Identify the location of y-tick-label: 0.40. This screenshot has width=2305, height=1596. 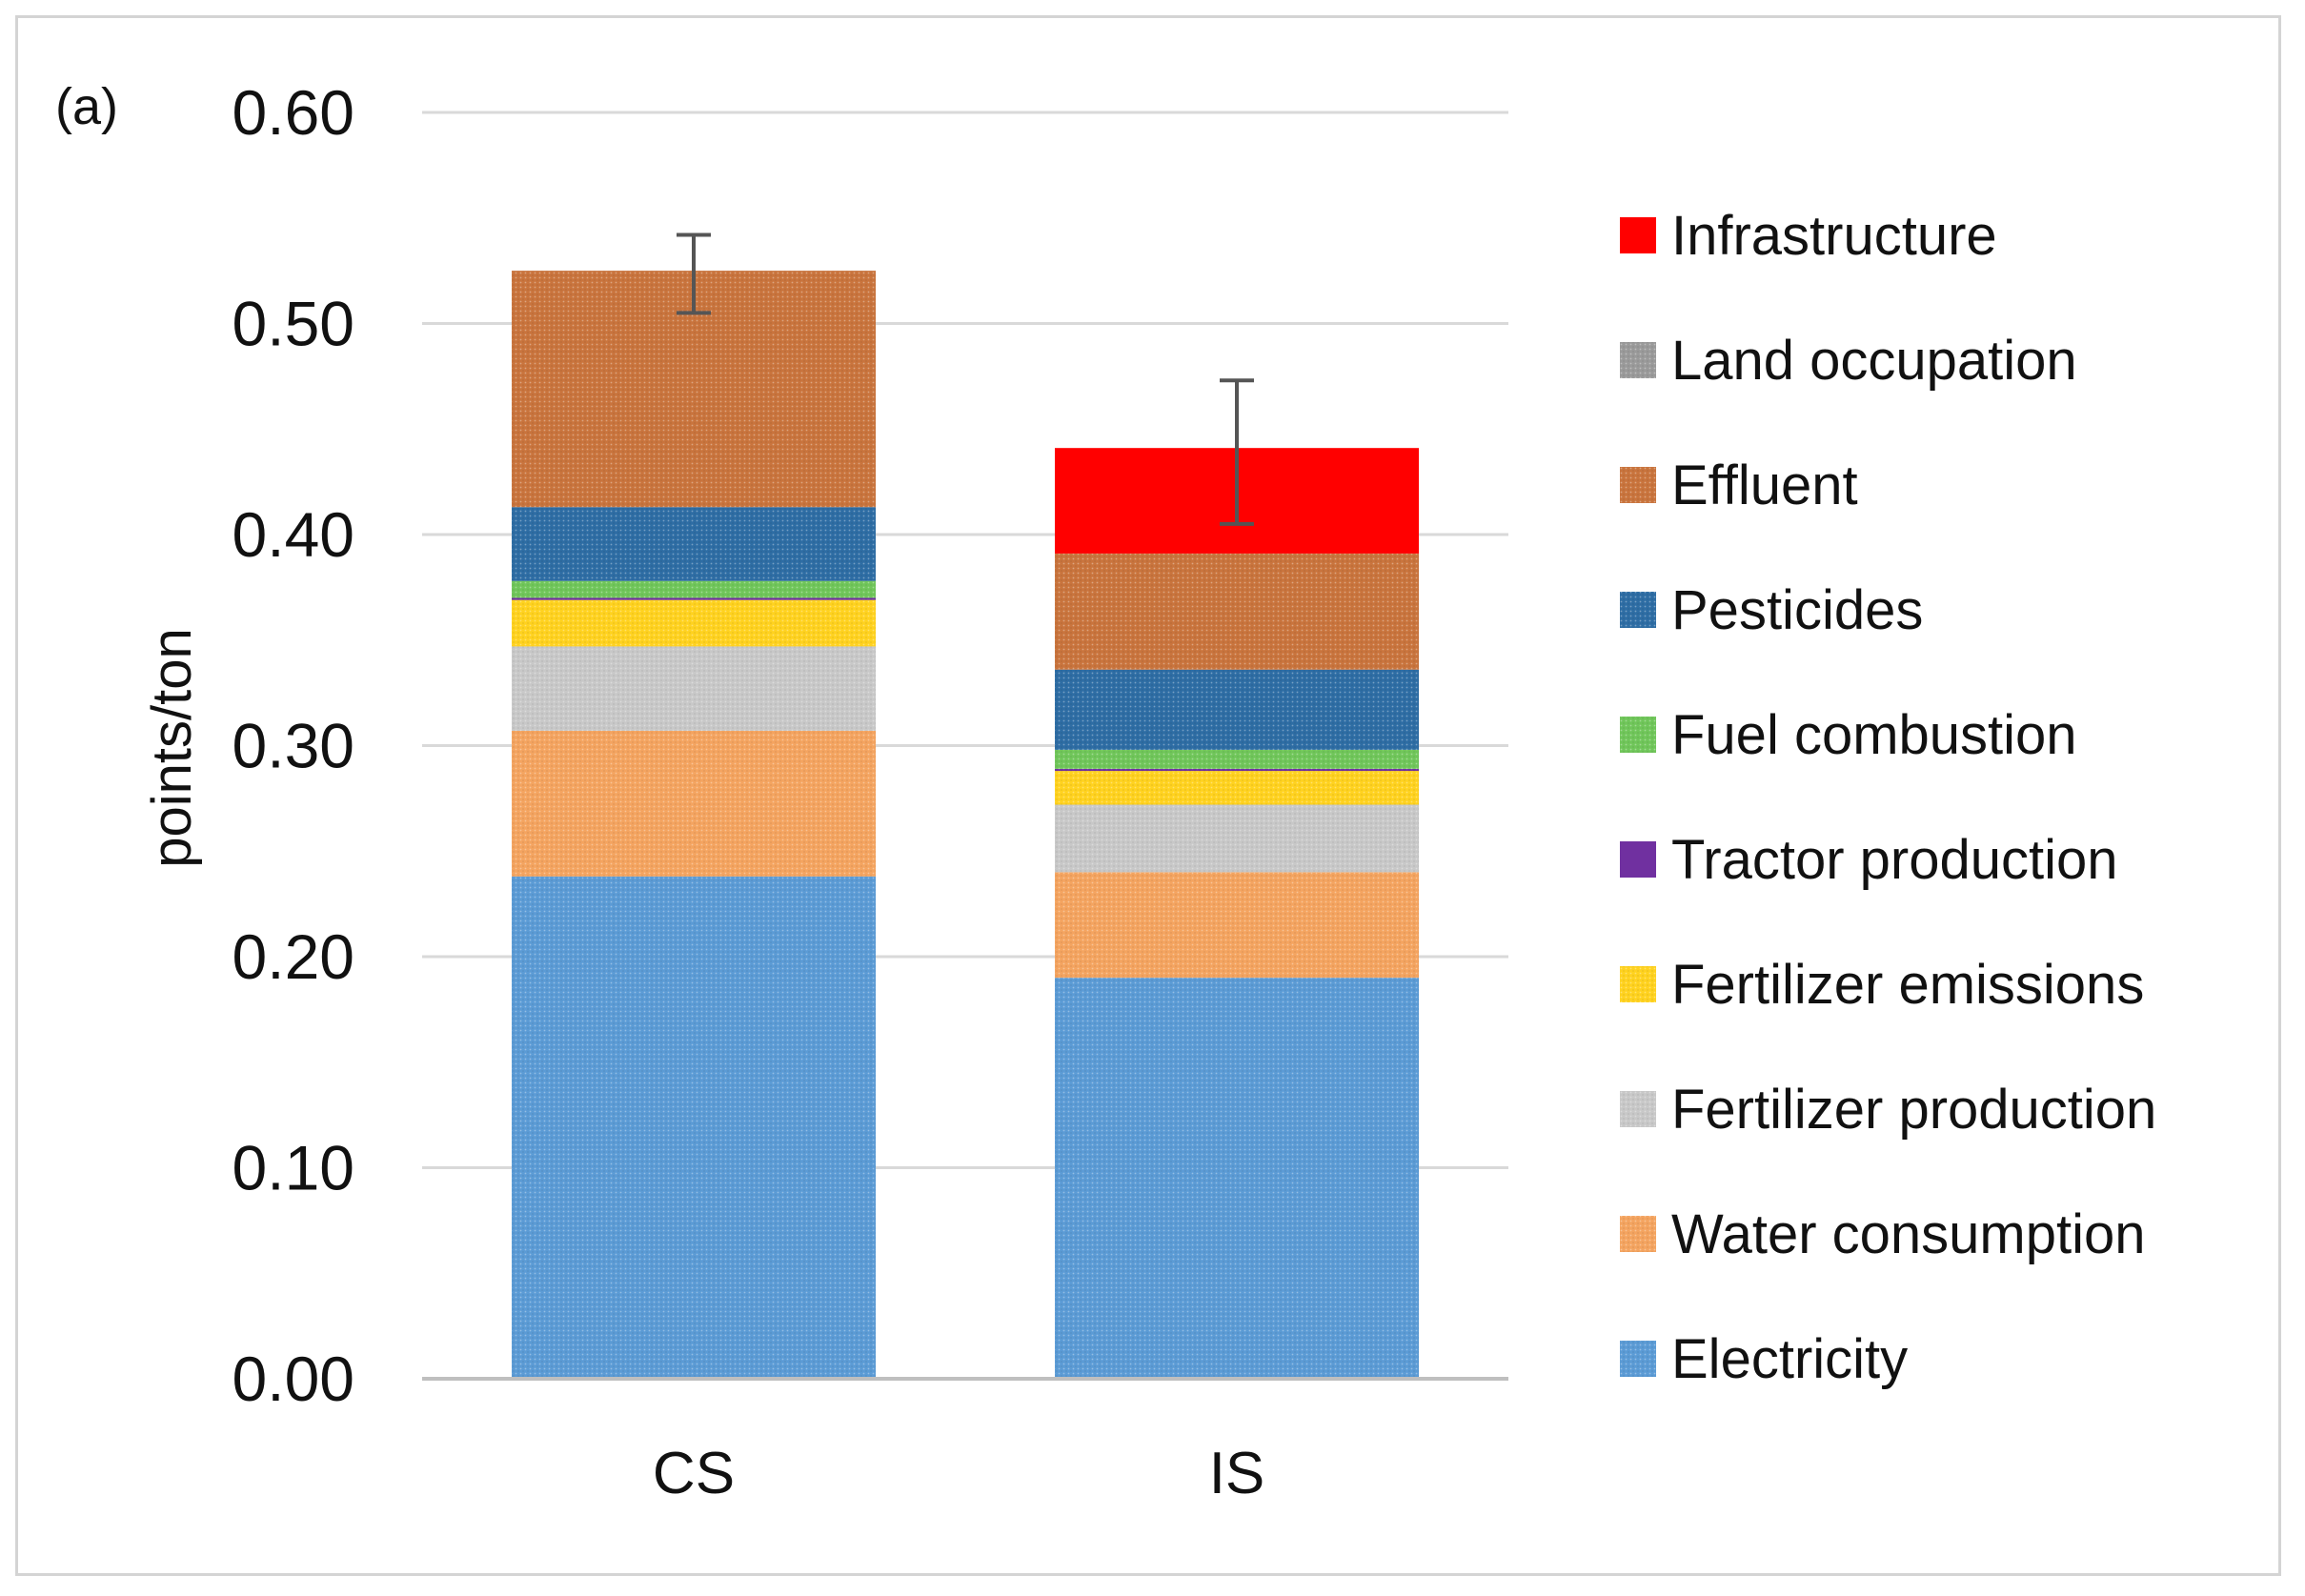
(293, 535).